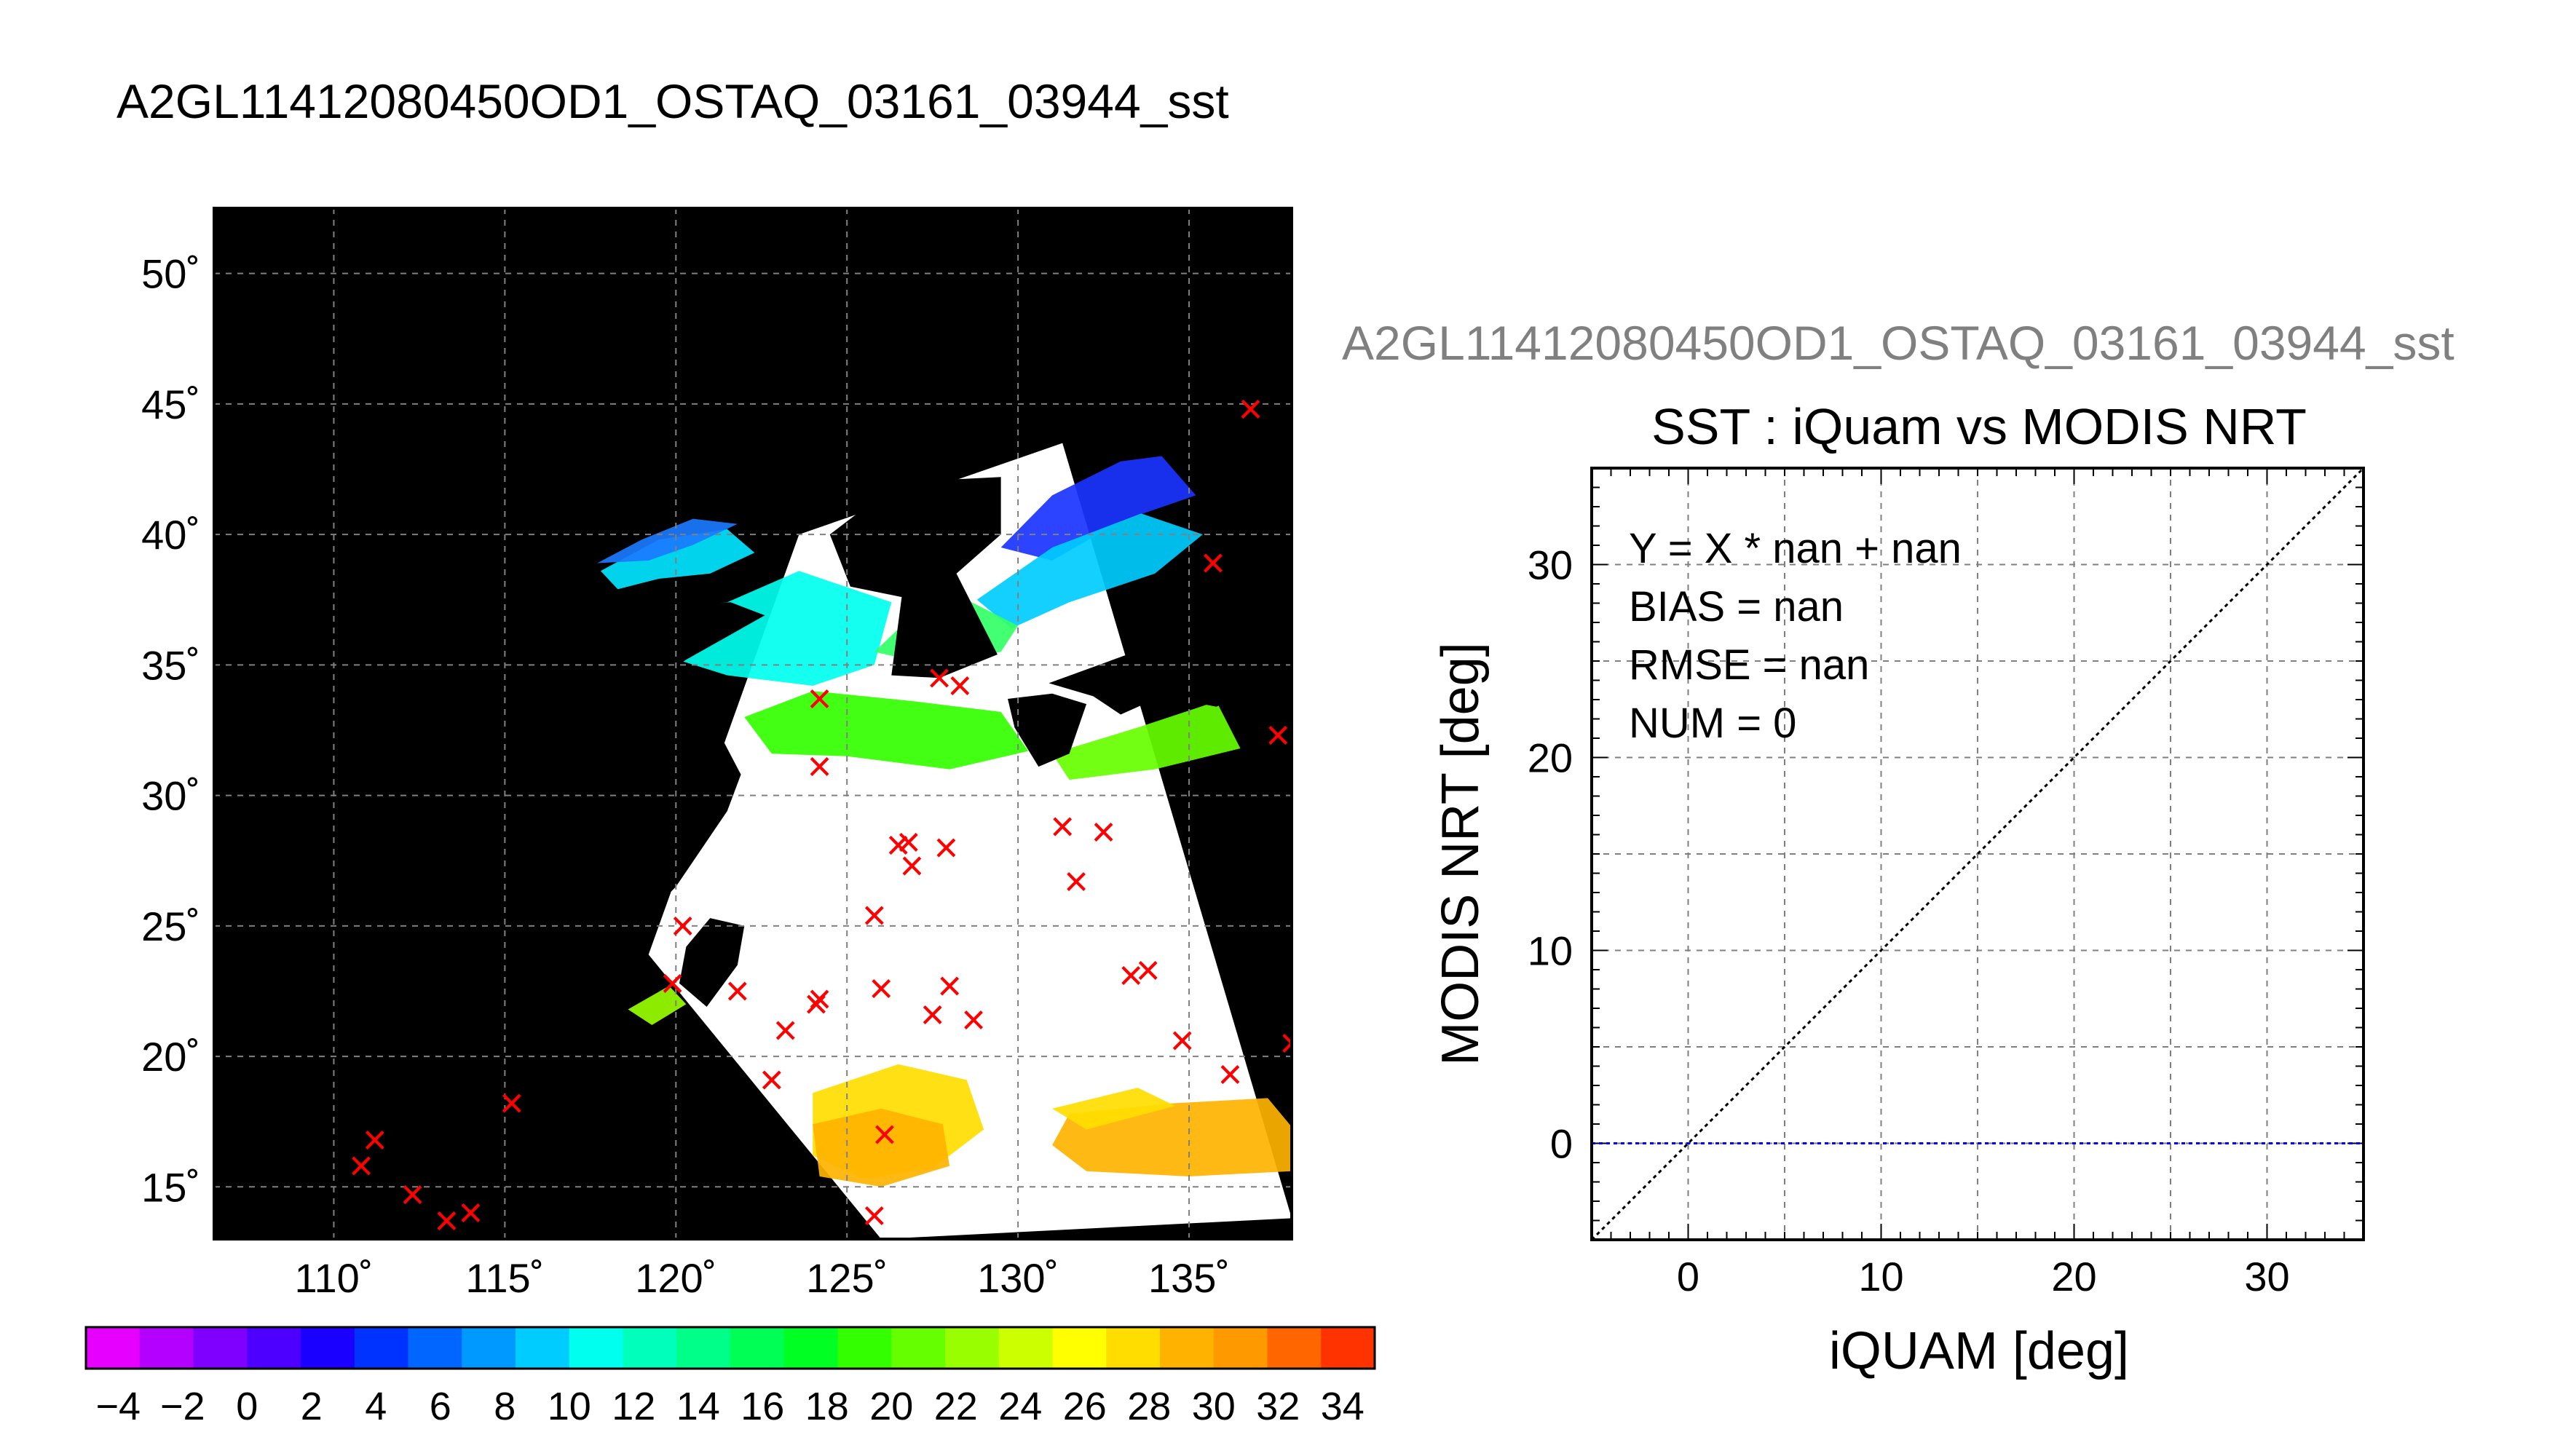 The height and width of the screenshot is (1456, 2555). What do you see at coordinates (2073, 1276) in the screenshot?
I see `scatter-x-tick-label: 20` at bounding box center [2073, 1276].